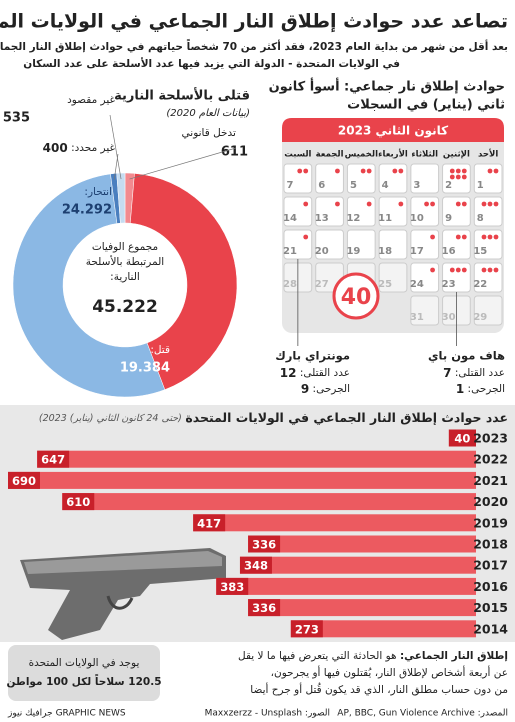 The height and width of the screenshot is (722, 515). What do you see at coordinates (448, 185) in the screenshot?
I see `day-number: 2` at bounding box center [448, 185].